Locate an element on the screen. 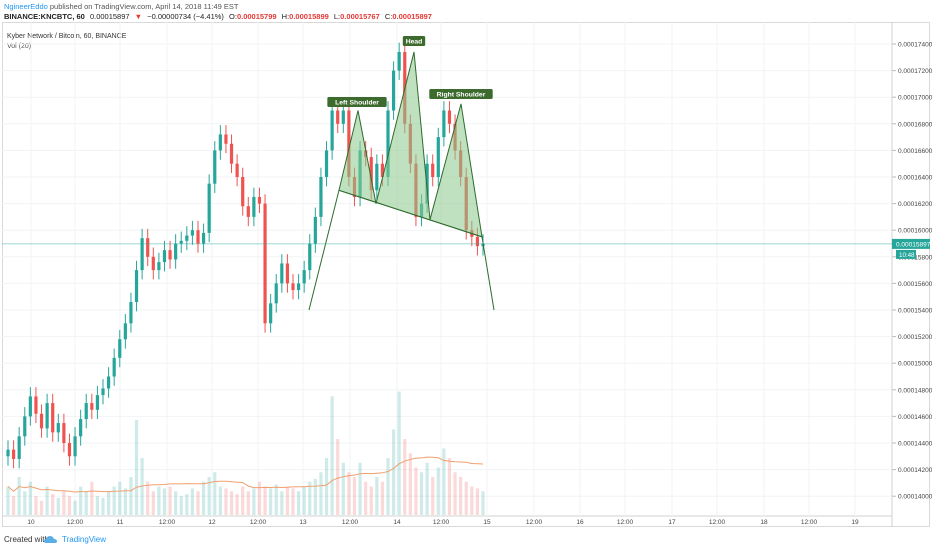  price-change: −0.00000734 (−4.41%) is located at coordinates (185, 16).